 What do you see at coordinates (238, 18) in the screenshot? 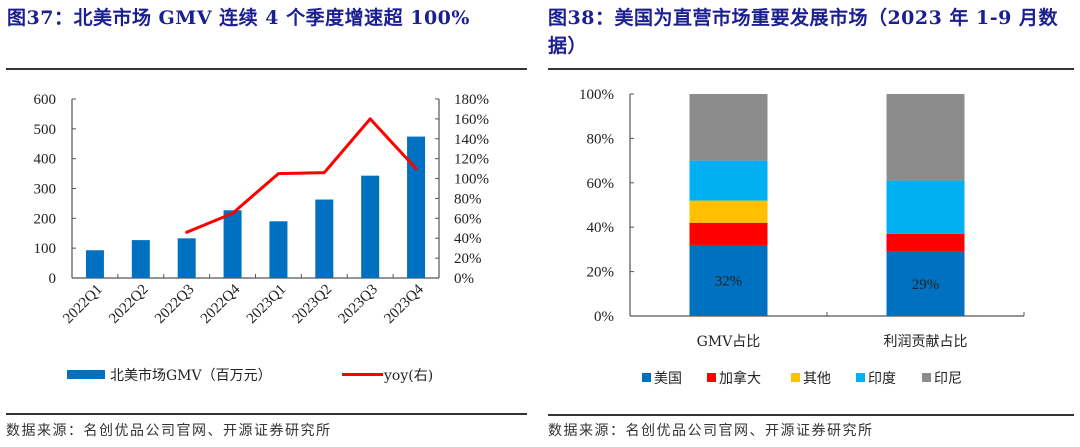
I see `left-figure-title: 图37：北美市场 GMV 连续 4 个季度增速超 100%` at bounding box center [238, 18].